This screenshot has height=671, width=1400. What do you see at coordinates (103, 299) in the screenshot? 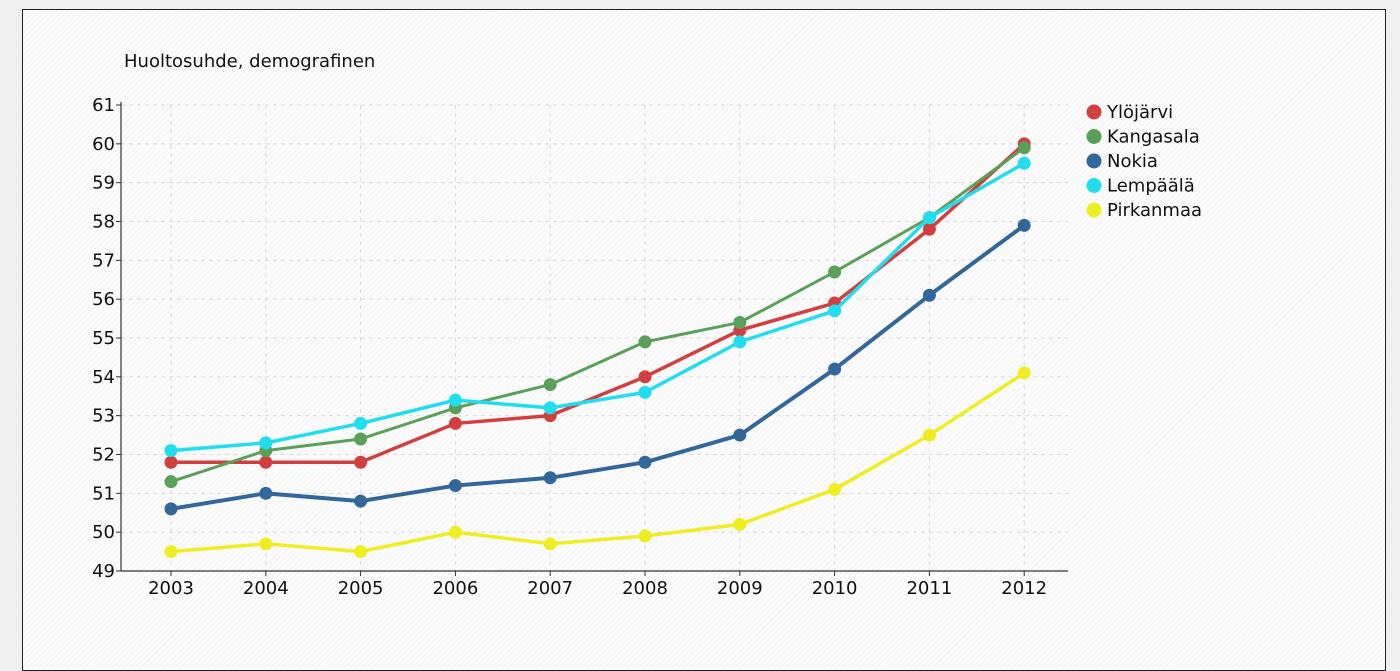
I see `y-tick-label: 56` at bounding box center [103, 299].